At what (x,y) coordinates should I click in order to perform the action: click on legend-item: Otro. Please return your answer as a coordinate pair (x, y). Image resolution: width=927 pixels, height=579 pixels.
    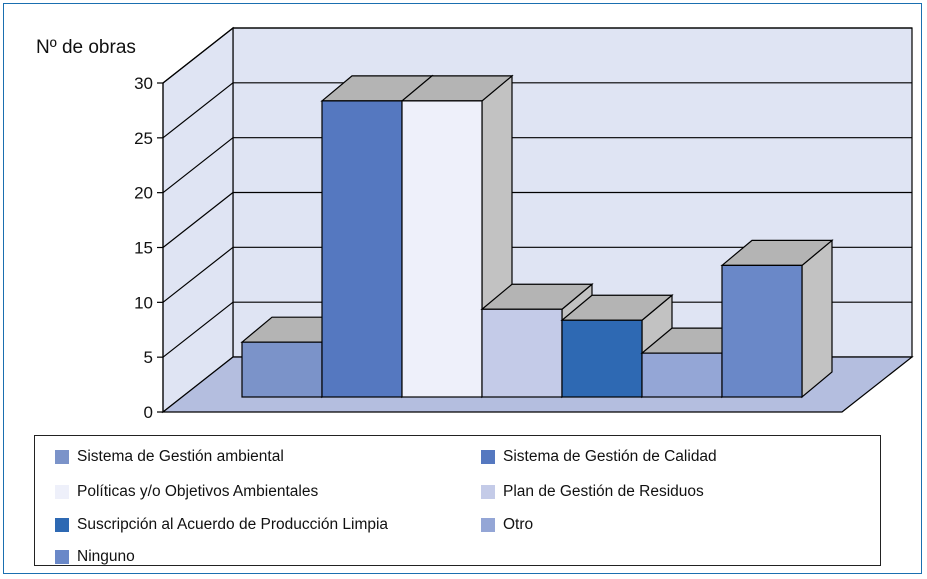
    Looking at the image, I should click on (507, 525).